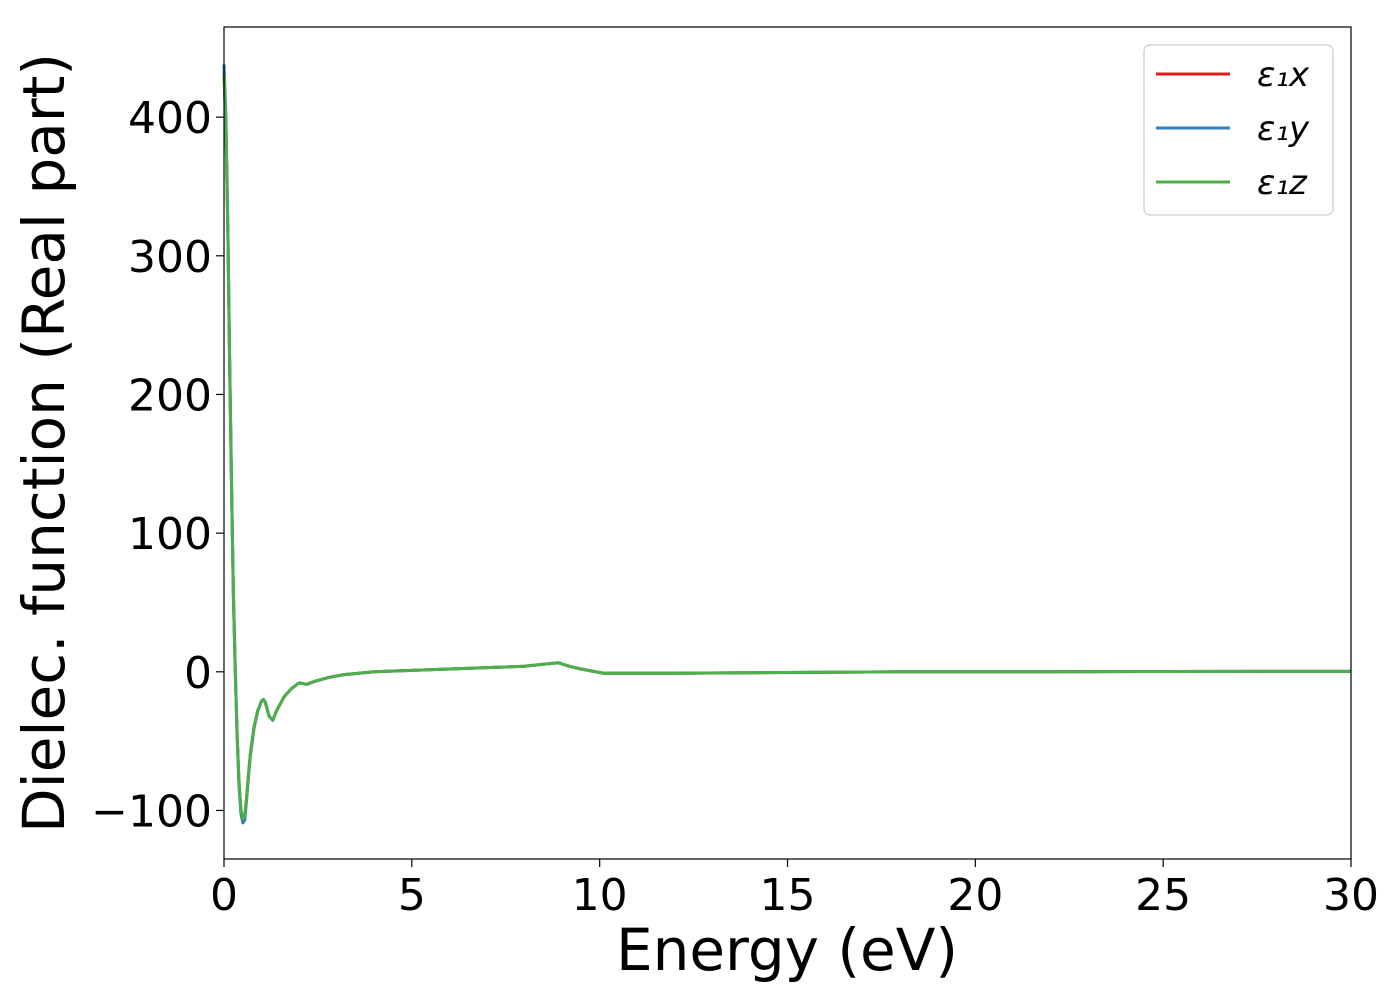 This screenshot has height=1000, width=1400. Describe the element at coordinates (44, 443) in the screenshot. I see `y-axis-label: Dielec. function (Real part)` at that location.